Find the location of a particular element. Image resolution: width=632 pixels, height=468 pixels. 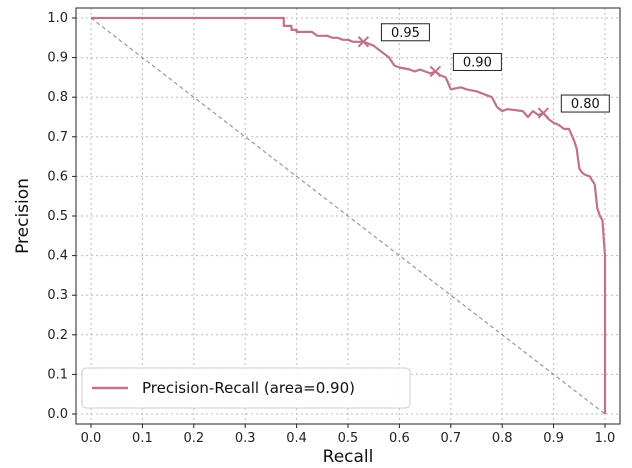

x-tick-label: 0.6 is located at coordinates (399, 438).